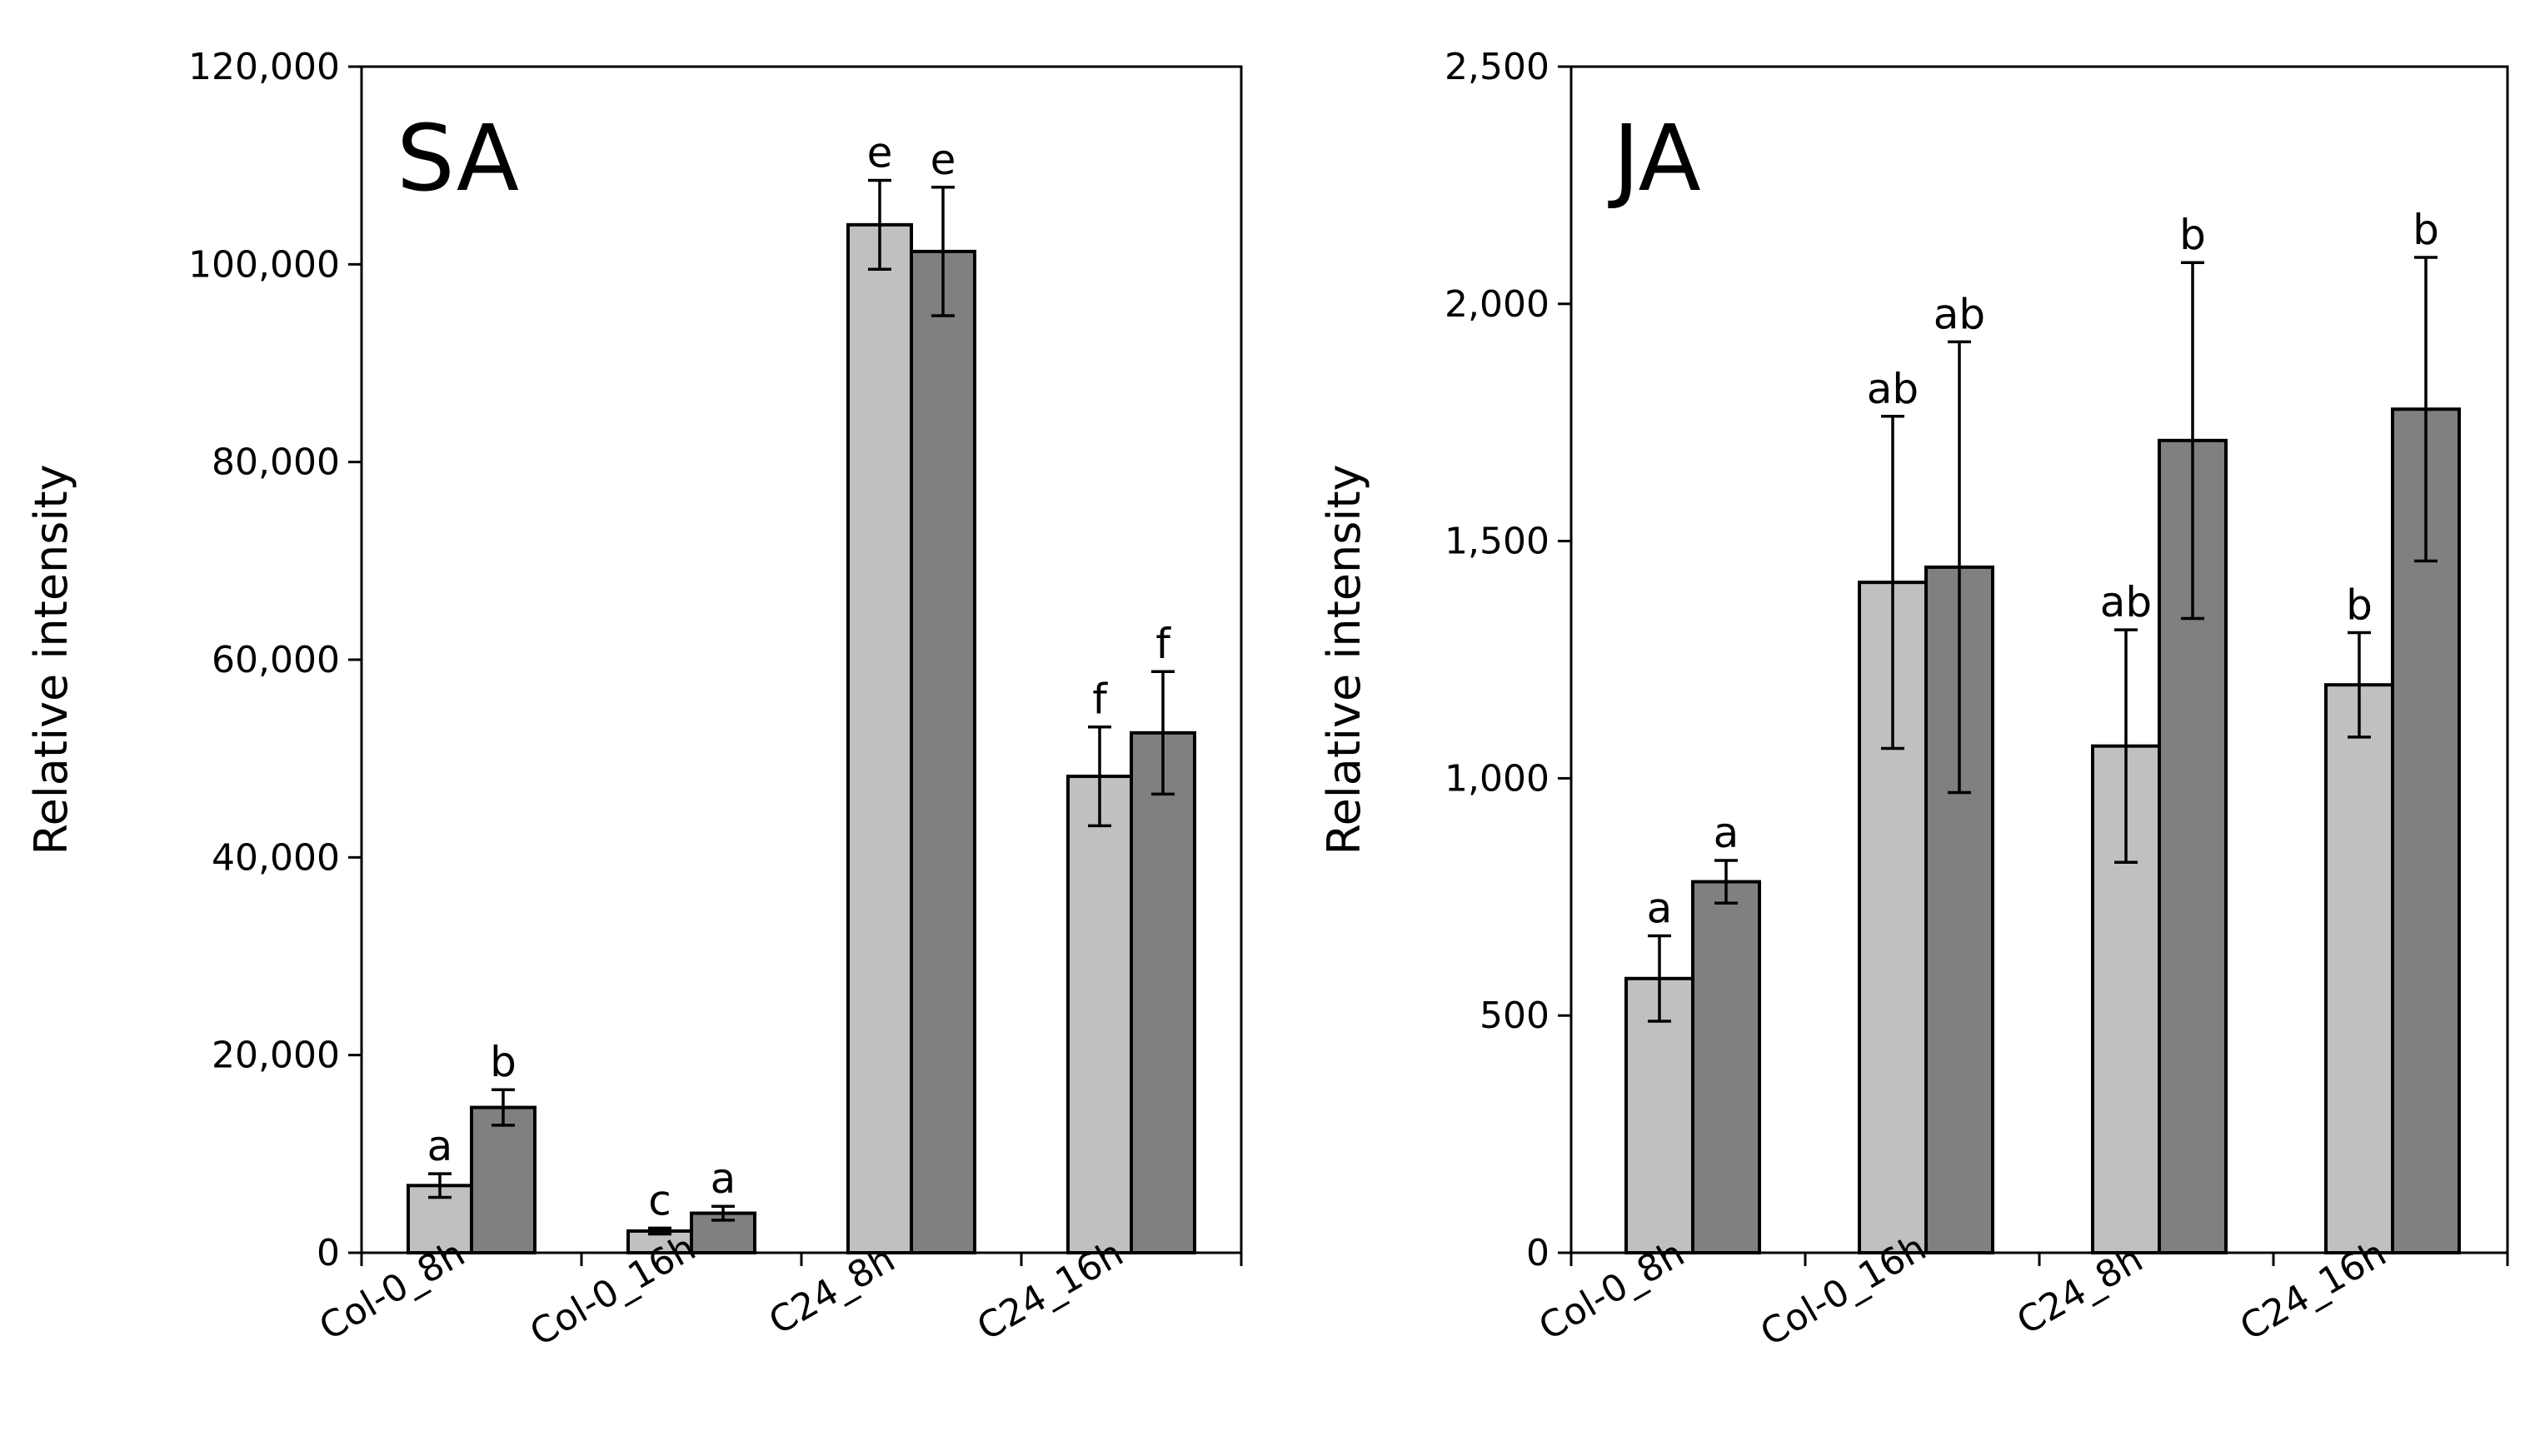 The height and width of the screenshot is (1456, 2540). Describe the element at coordinates (503, 1062) in the screenshot. I see `sa-significance-label: b` at that location.